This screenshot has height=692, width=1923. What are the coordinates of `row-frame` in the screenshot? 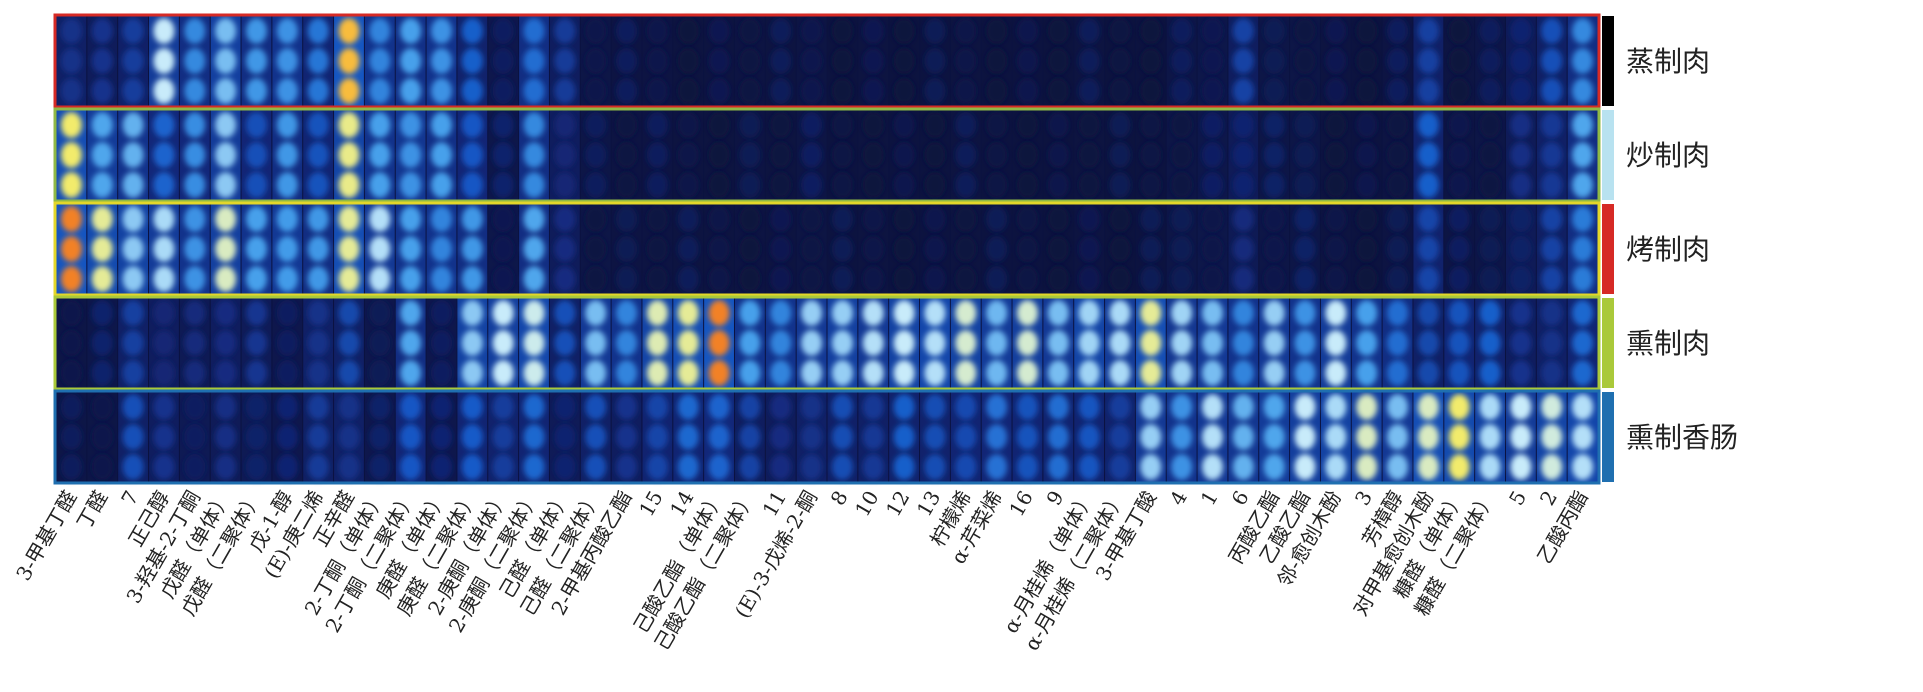 It's located at (827, 61).